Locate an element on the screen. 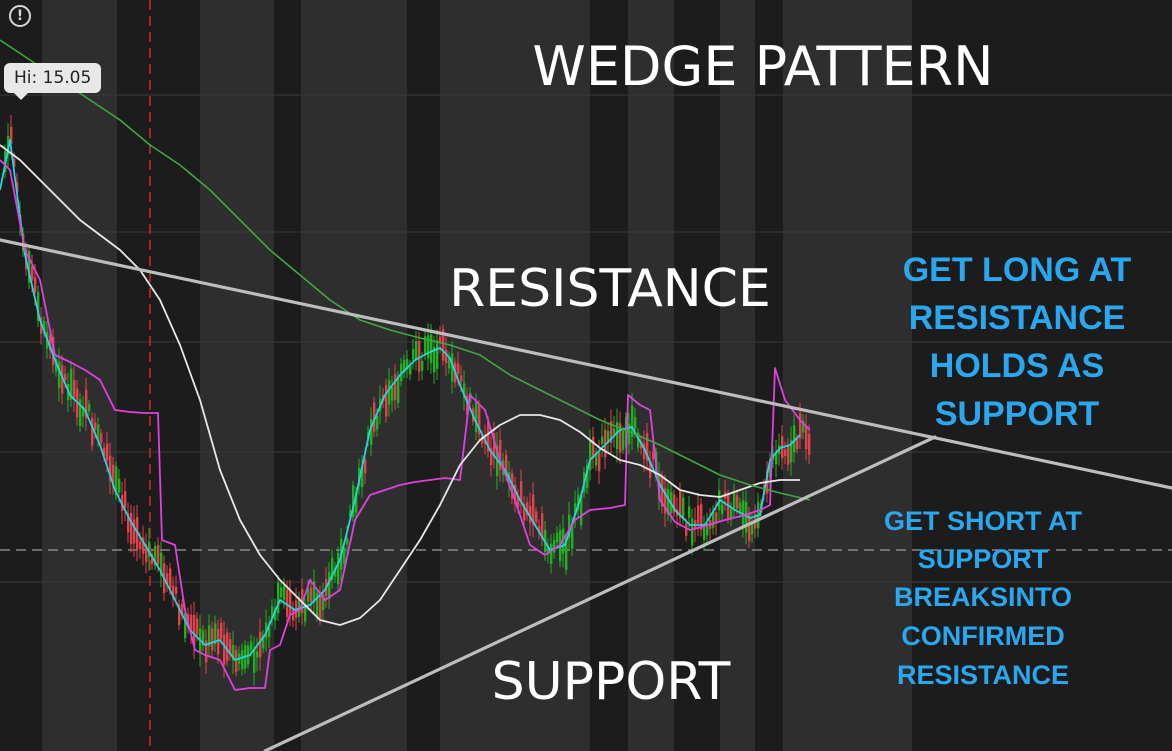  short-note-line: GET SHORT AT is located at coordinates (983, 521).